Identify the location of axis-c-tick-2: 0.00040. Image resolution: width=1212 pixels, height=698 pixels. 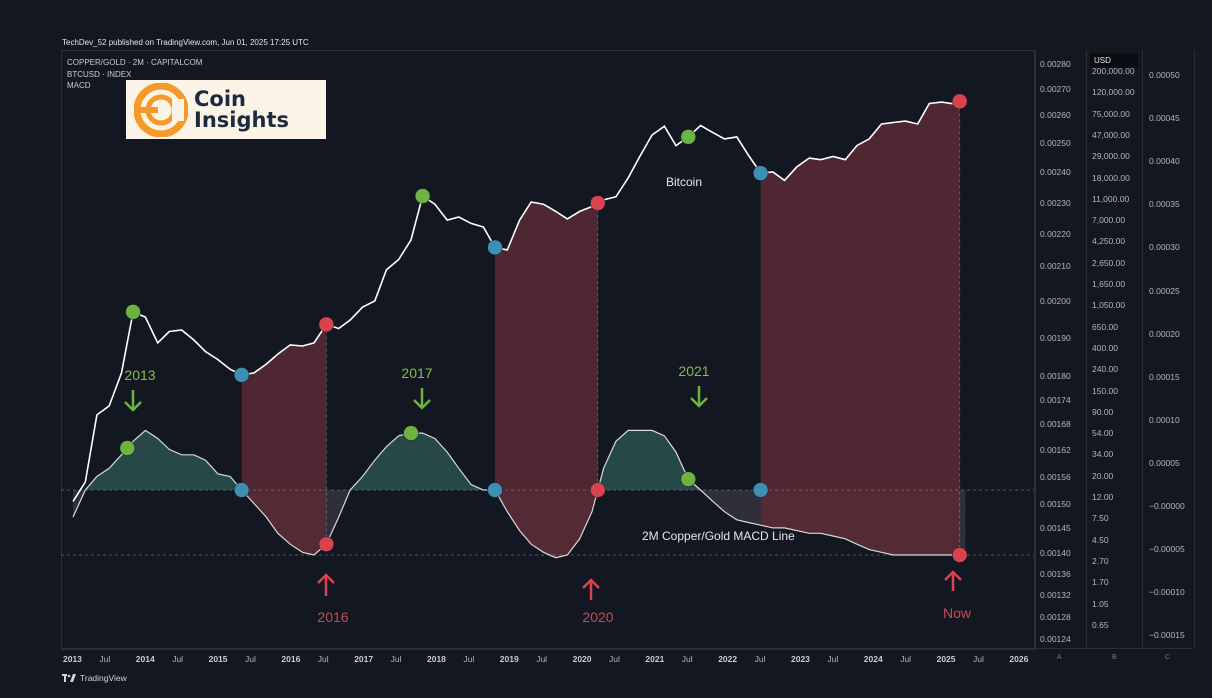
(1164, 161).